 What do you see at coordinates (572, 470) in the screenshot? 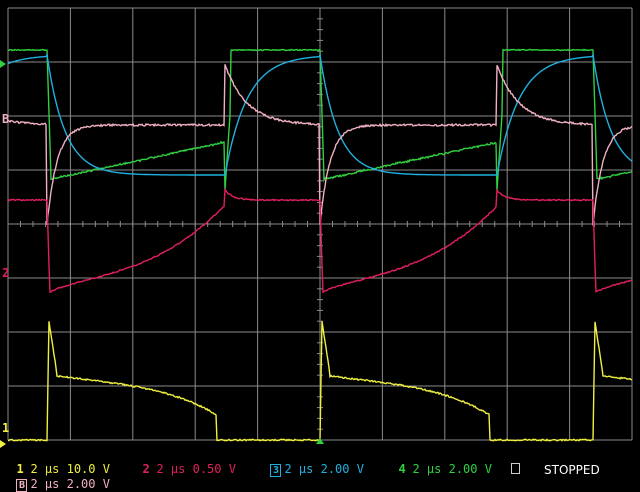
I see `acquisition-state: STOPPED` at bounding box center [572, 470].